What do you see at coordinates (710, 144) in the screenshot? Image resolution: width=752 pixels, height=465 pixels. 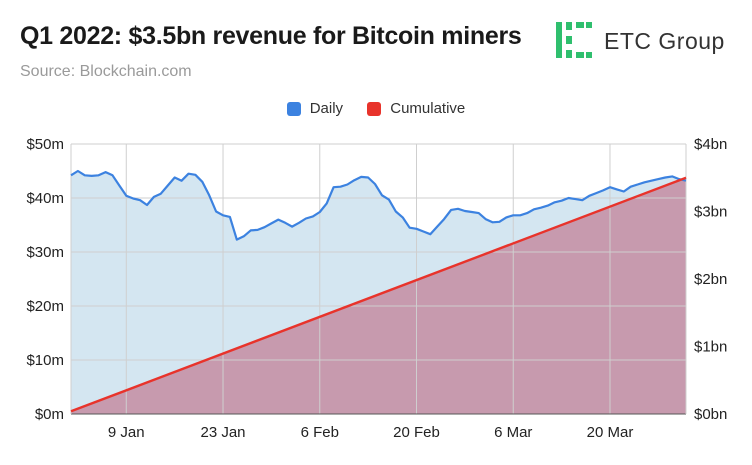 I see `y-right-tick-label: $4bn` at bounding box center [710, 144].